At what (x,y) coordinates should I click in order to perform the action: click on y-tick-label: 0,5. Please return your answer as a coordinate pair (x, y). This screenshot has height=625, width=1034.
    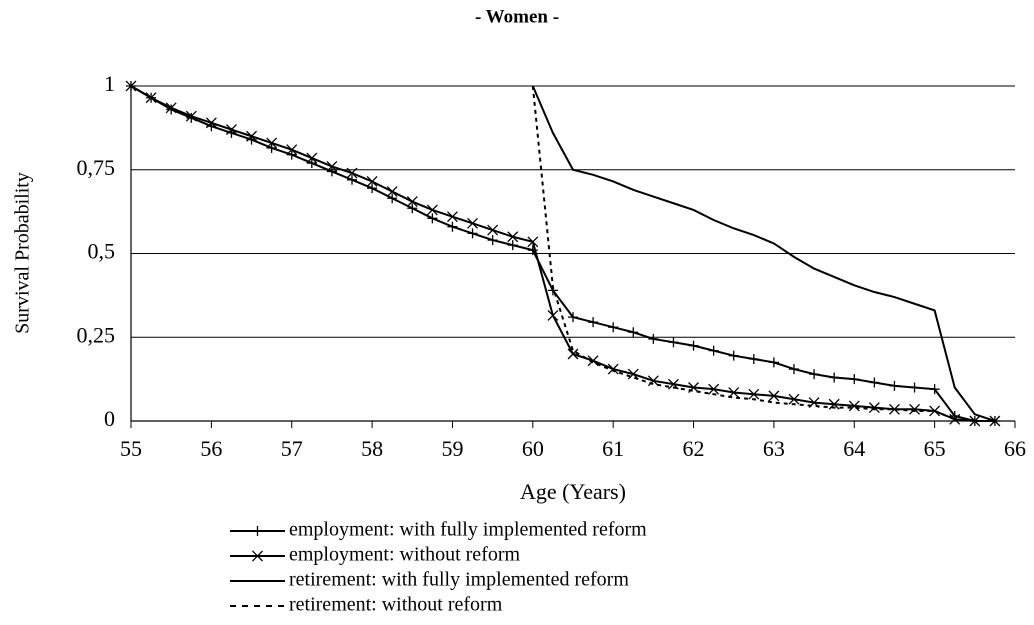
    Looking at the image, I should click on (102, 251).